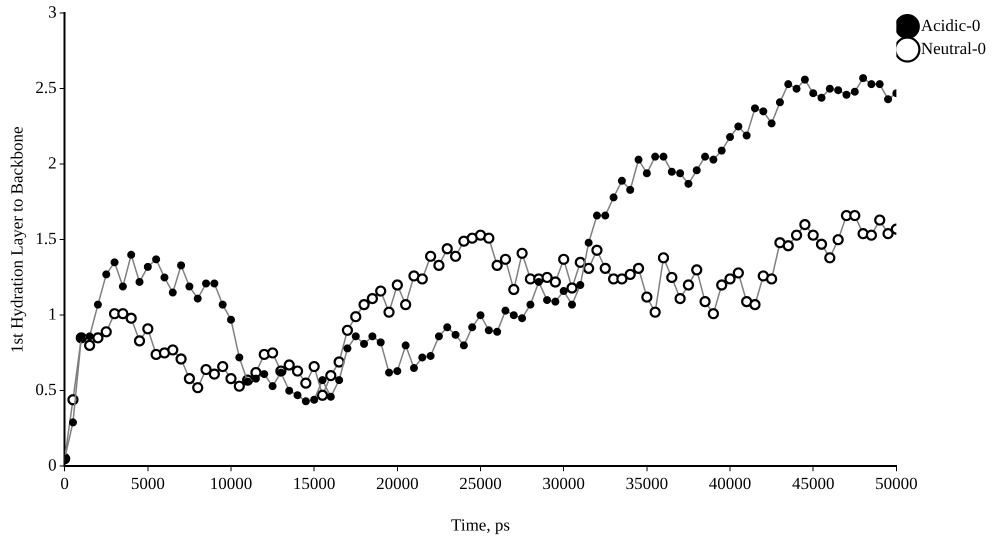 The width and height of the screenshot is (1000, 548). I want to click on x-tick-label: 15000, so click(314, 483).